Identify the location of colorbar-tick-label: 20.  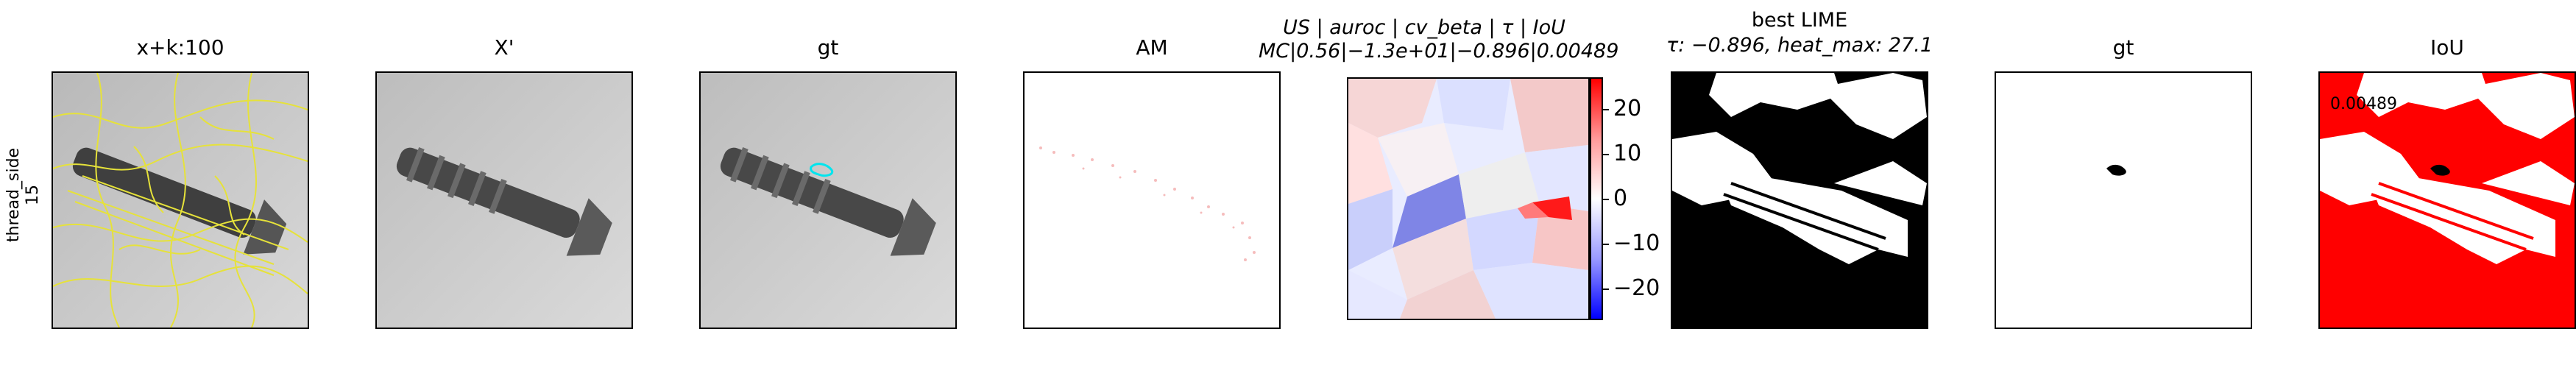
(1627, 109).